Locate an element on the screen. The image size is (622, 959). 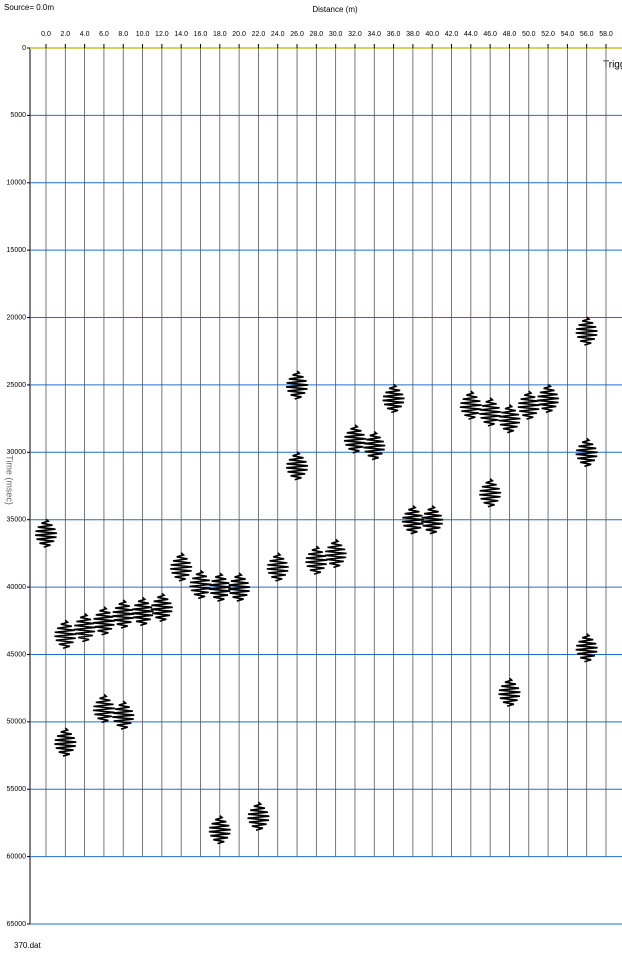
source-label: Source= 0.0m is located at coordinates (29, 7).